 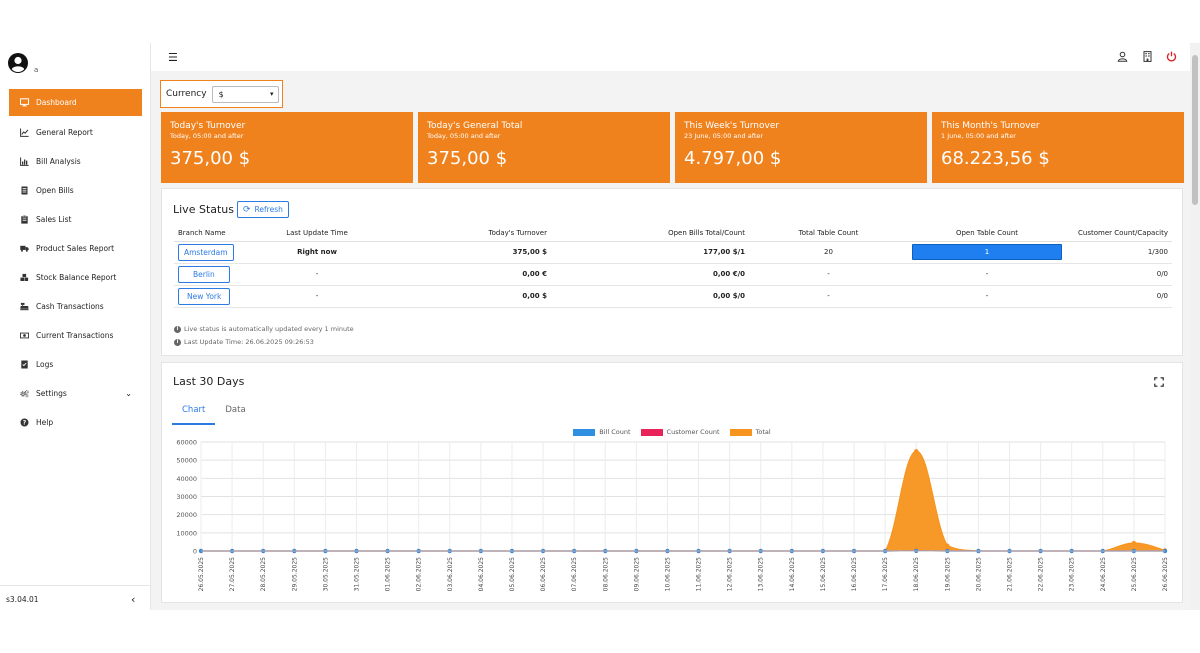 What do you see at coordinates (1159, 382) in the screenshot?
I see `fullscreen-icon` at bounding box center [1159, 382].